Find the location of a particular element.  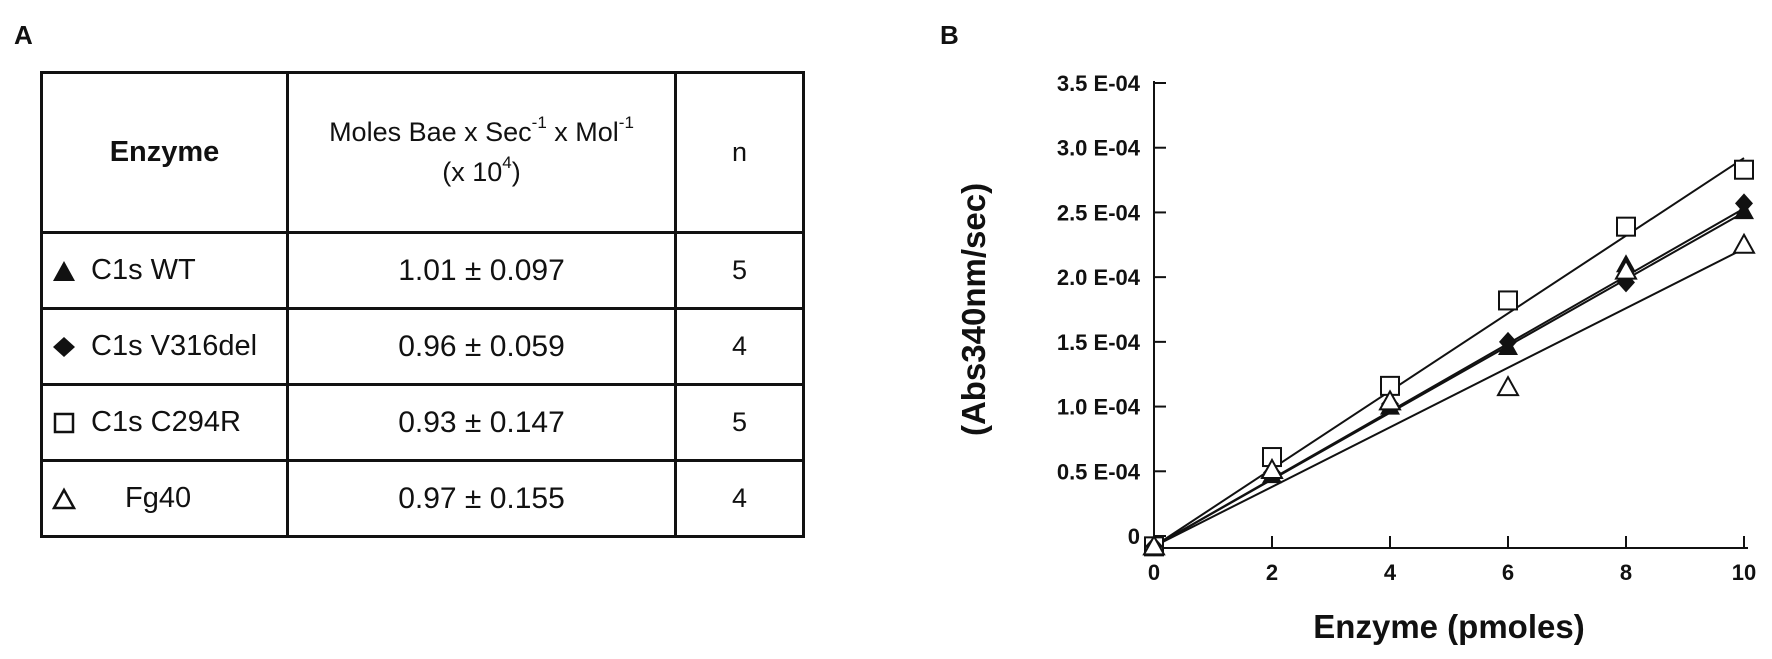

header-rate-part: Moles Bae x Sec is located at coordinates (430, 132).